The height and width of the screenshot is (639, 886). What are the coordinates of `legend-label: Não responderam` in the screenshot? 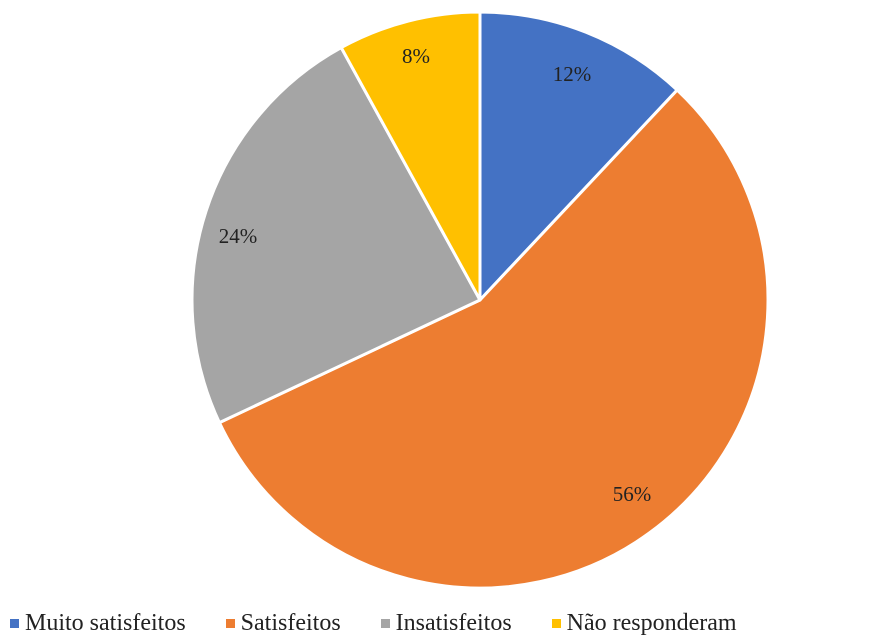 It's located at (651, 622).